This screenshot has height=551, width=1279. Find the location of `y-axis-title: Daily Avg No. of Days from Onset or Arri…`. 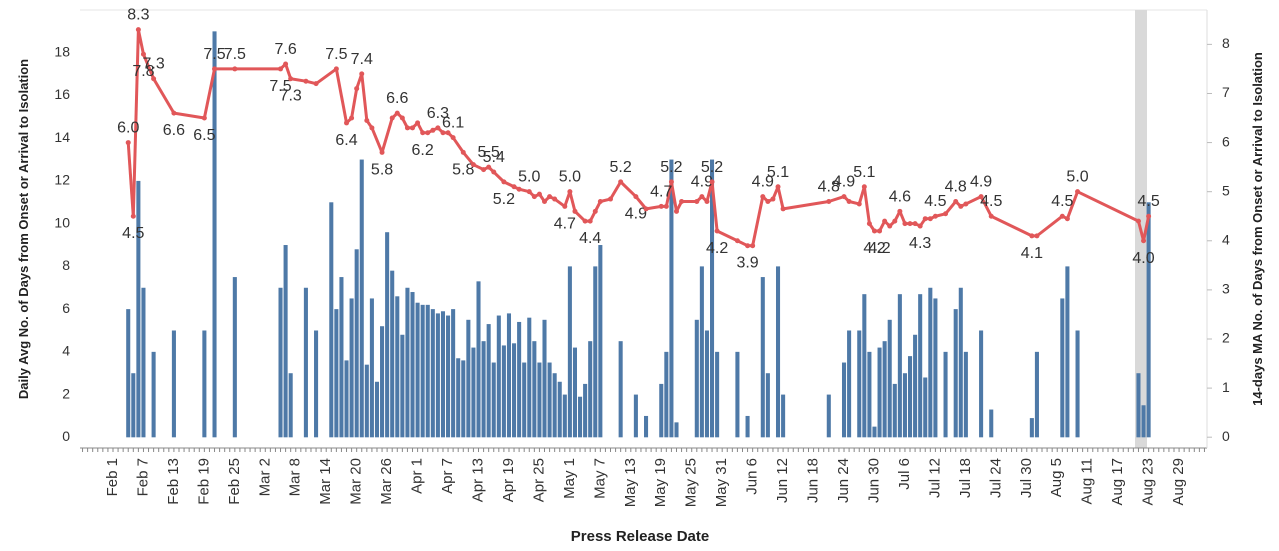

y-axis-title: Daily Avg No. of Days from Onset or Arri… is located at coordinates (23, 229).